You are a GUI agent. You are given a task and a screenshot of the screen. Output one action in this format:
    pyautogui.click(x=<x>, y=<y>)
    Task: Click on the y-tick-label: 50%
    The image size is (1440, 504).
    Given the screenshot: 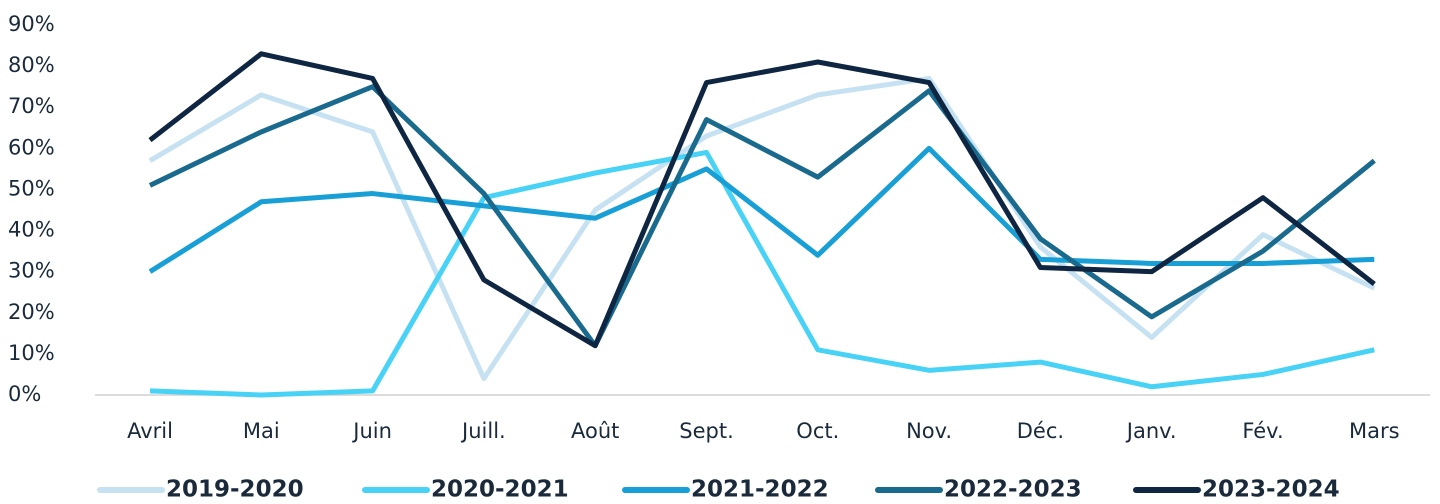 What is the action you would take?
    pyautogui.click(x=31, y=188)
    